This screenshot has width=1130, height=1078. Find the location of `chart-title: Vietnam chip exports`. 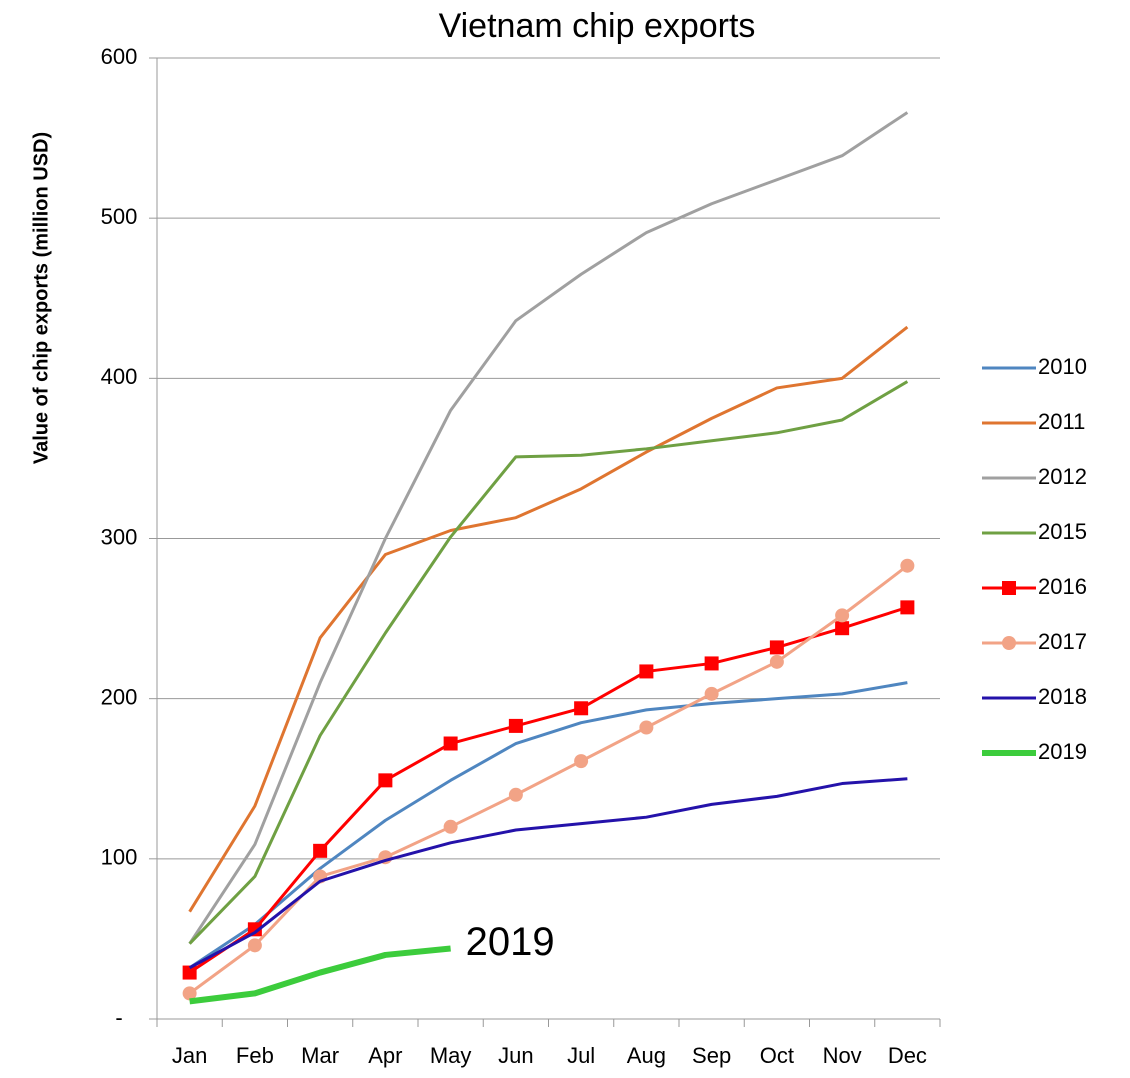

chart-title: Vietnam chip exports is located at coordinates (597, 26).